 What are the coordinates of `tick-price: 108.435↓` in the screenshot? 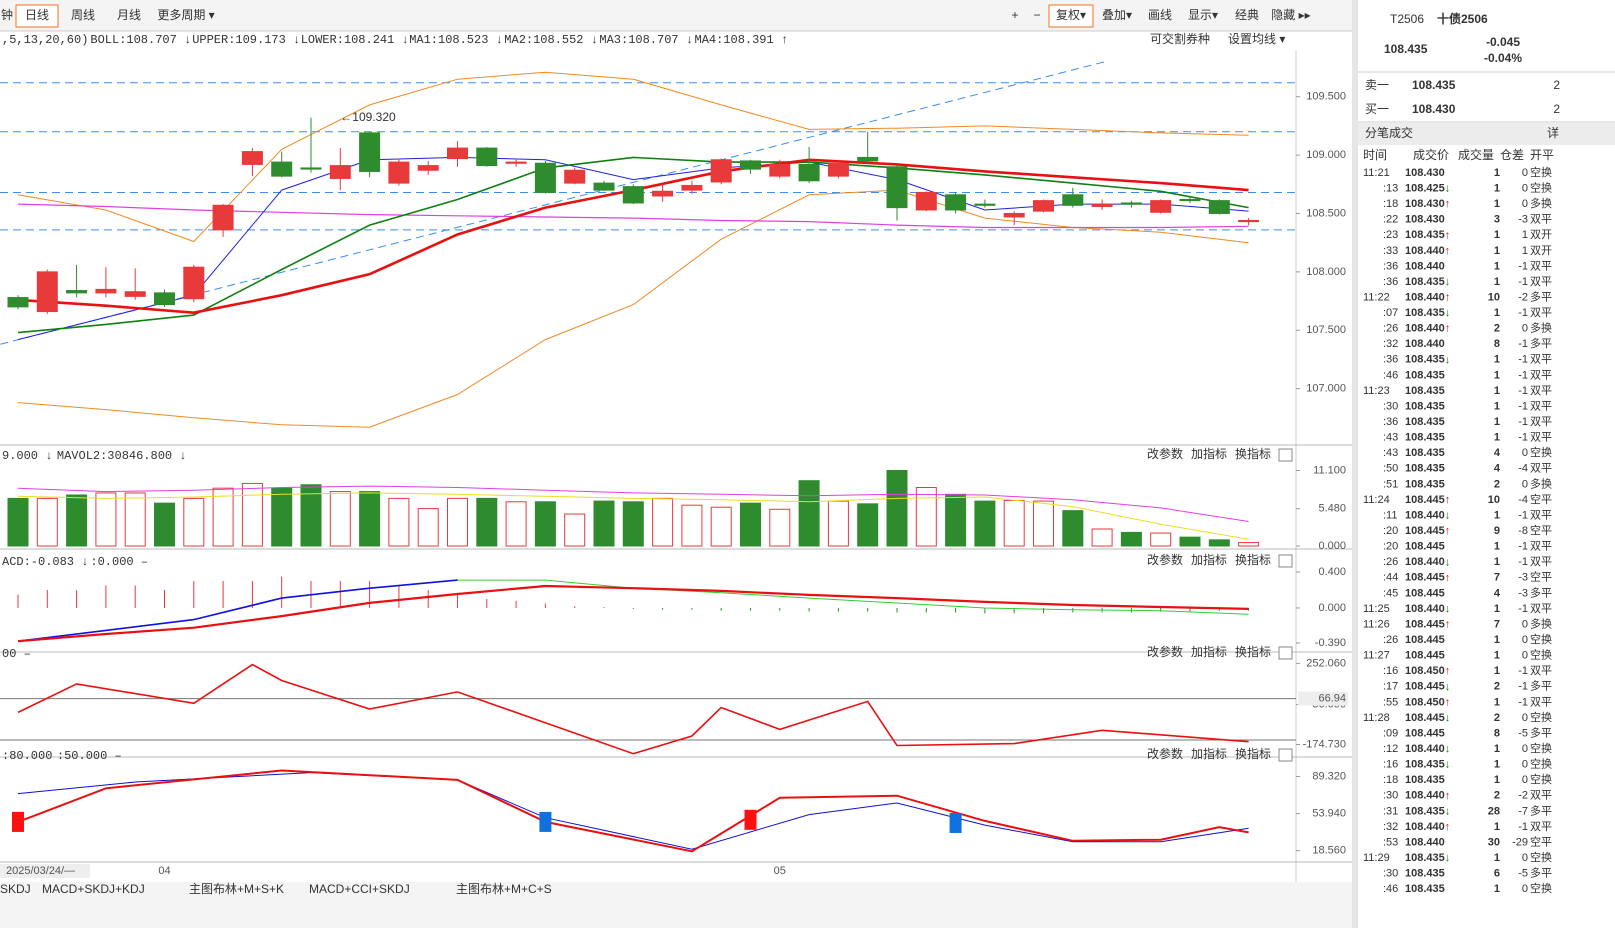 It's located at (1427, 858).